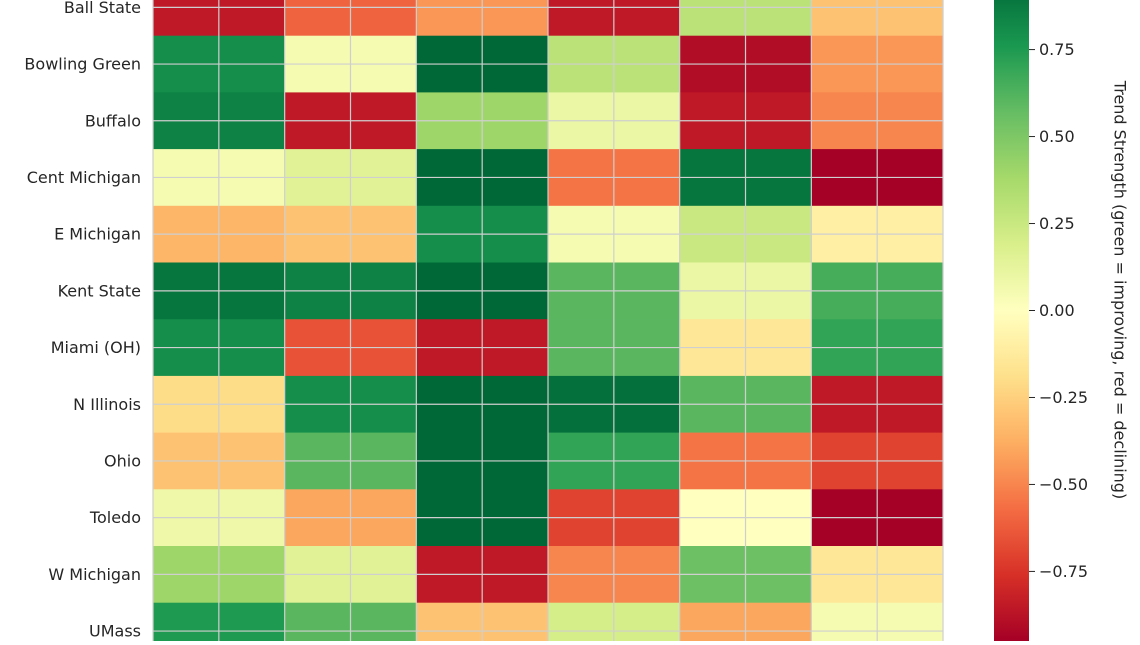  What do you see at coordinates (99, 290) in the screenshot?
I see `row-label: Kent State` at bounding box center [99, 290].